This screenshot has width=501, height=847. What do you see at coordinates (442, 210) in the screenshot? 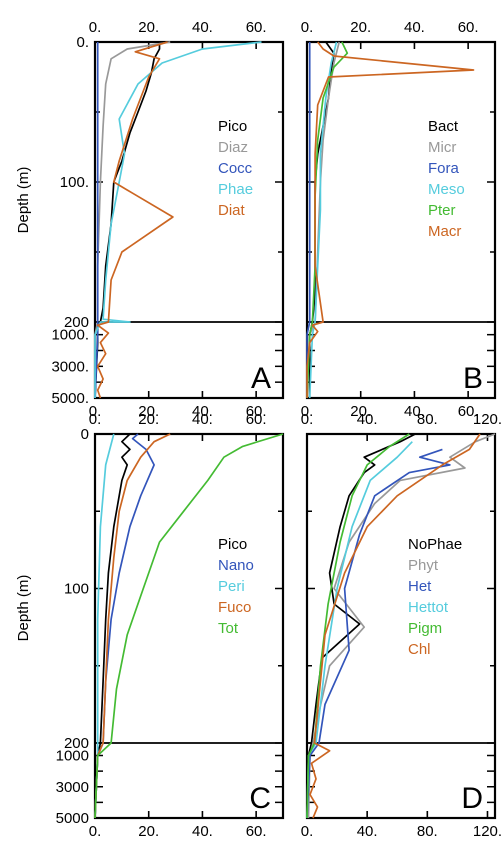
I see `legend-entry-pter: Pter` at bounding box center [442, 210].